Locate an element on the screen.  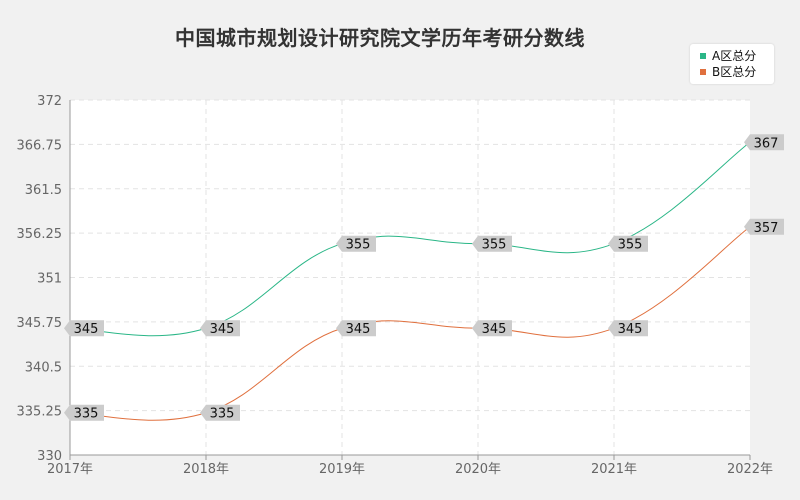
x-tick-label: 2019年 is located at coordinates (342, 469).